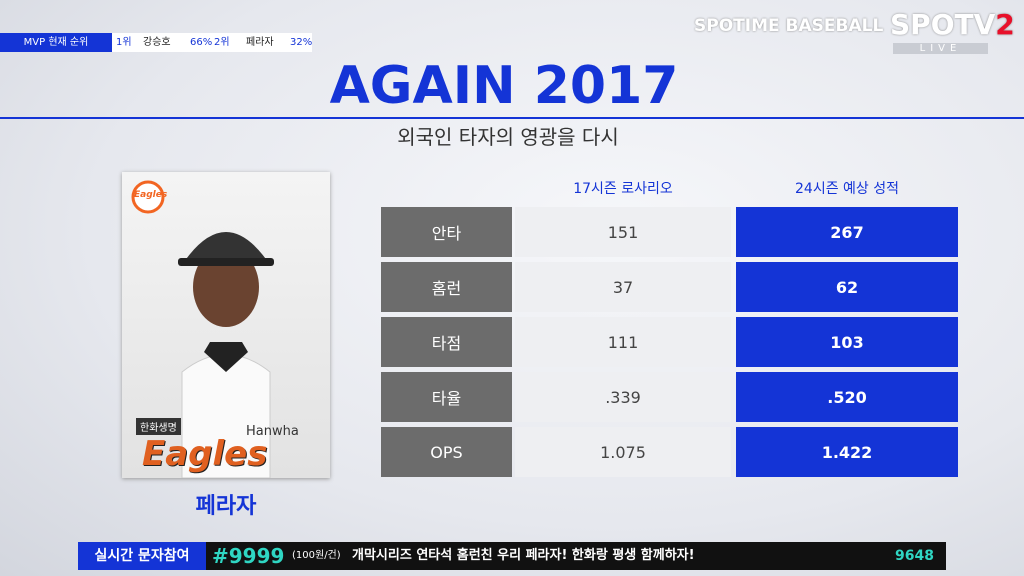 This screenshot has width=1024, height=576. What do you see at coordinates (789, 26) in the screenshot?
I see `program-name: SPOTIME BASEBALL` at bounding box center [789, 26].